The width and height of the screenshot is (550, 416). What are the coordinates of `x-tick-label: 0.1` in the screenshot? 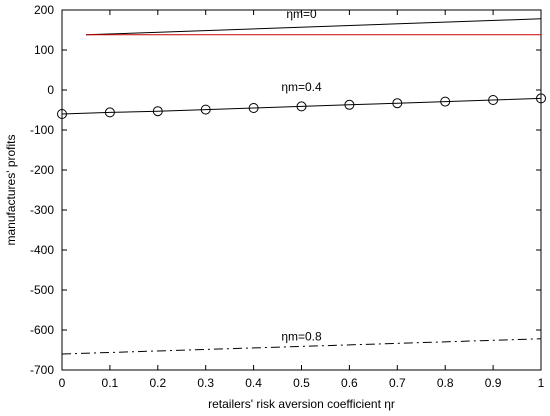 It's located at (110, 383).